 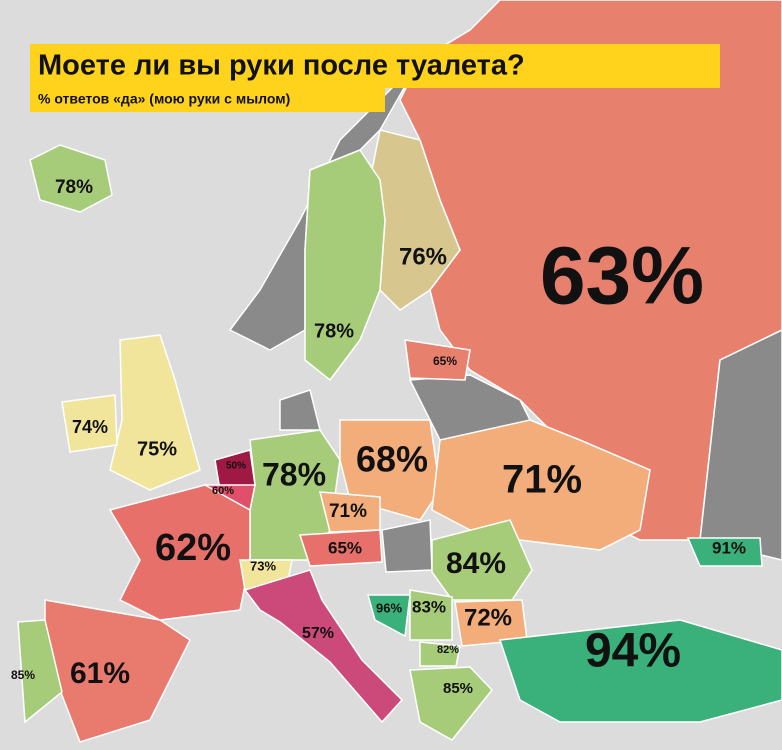 I want to click on greece, so click(x=451, y=703).